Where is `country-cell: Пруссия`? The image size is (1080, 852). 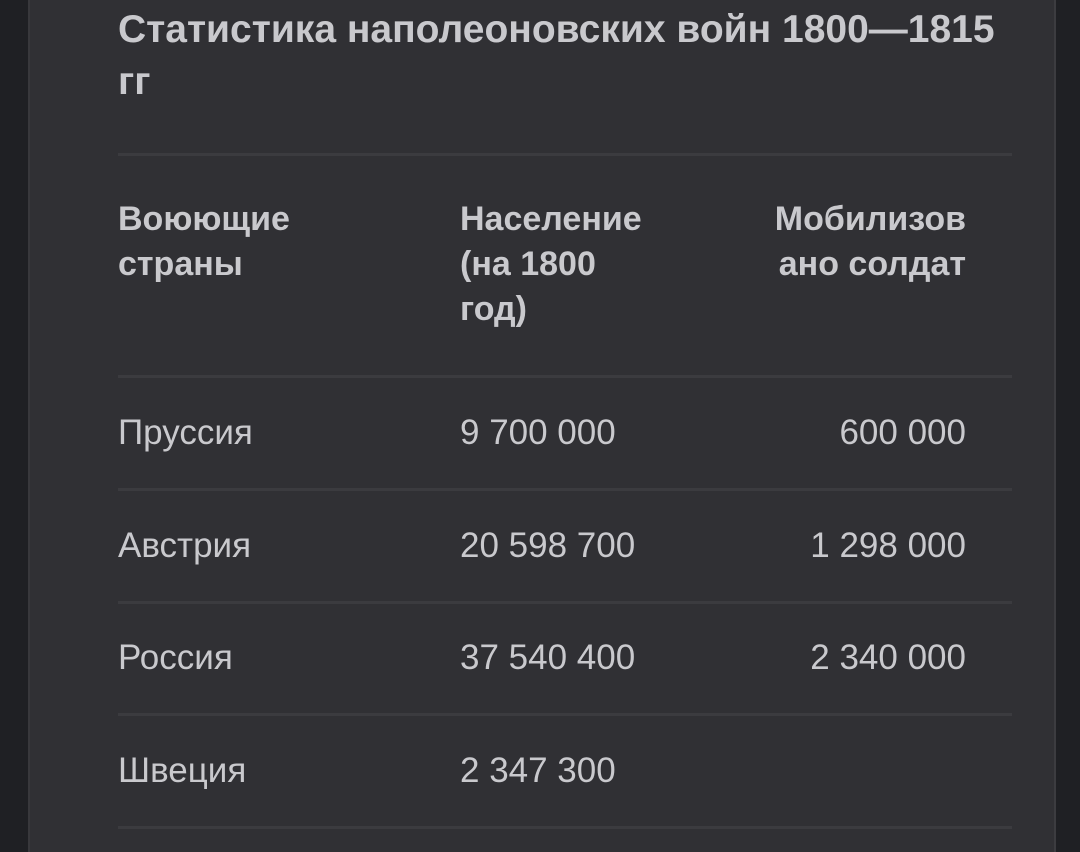 country-cell: Пруссия is located at coordinates (185, 432).